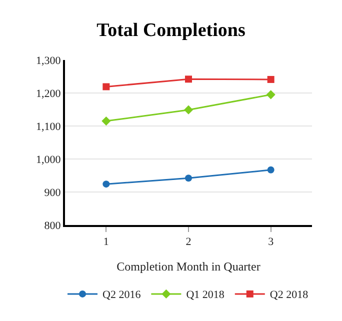 The image size is (342, 321). I want to click on y-tick-label: 1,300, so click(49, 60).